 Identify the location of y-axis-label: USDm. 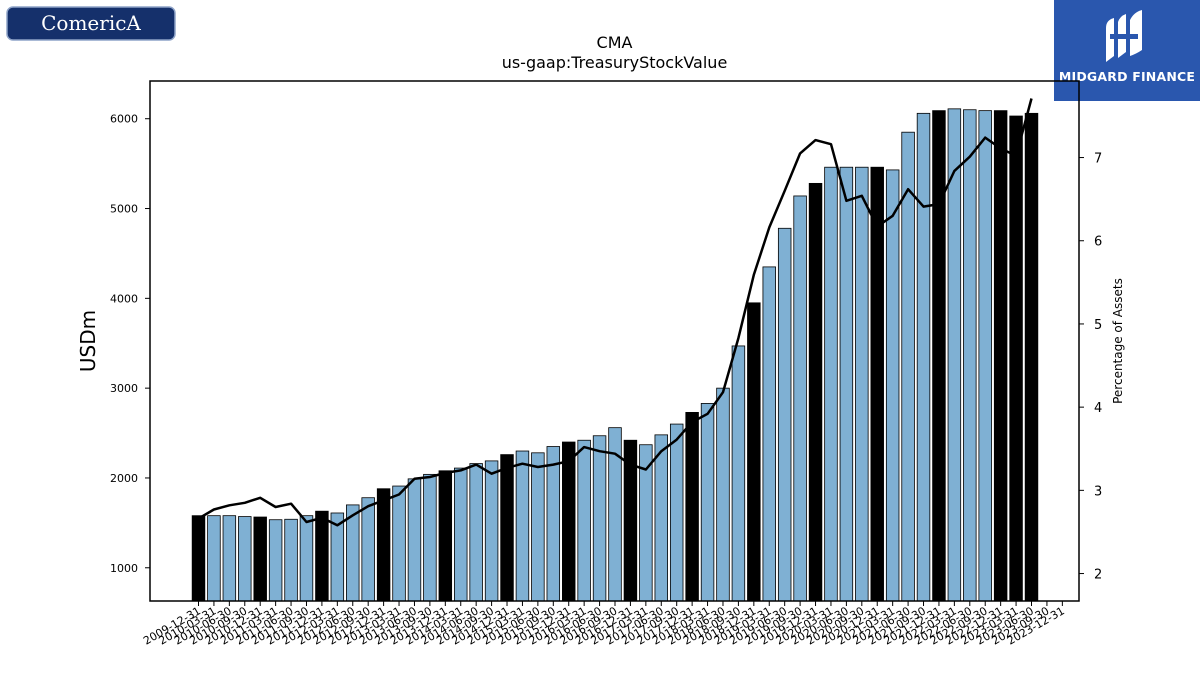
(88, 341).